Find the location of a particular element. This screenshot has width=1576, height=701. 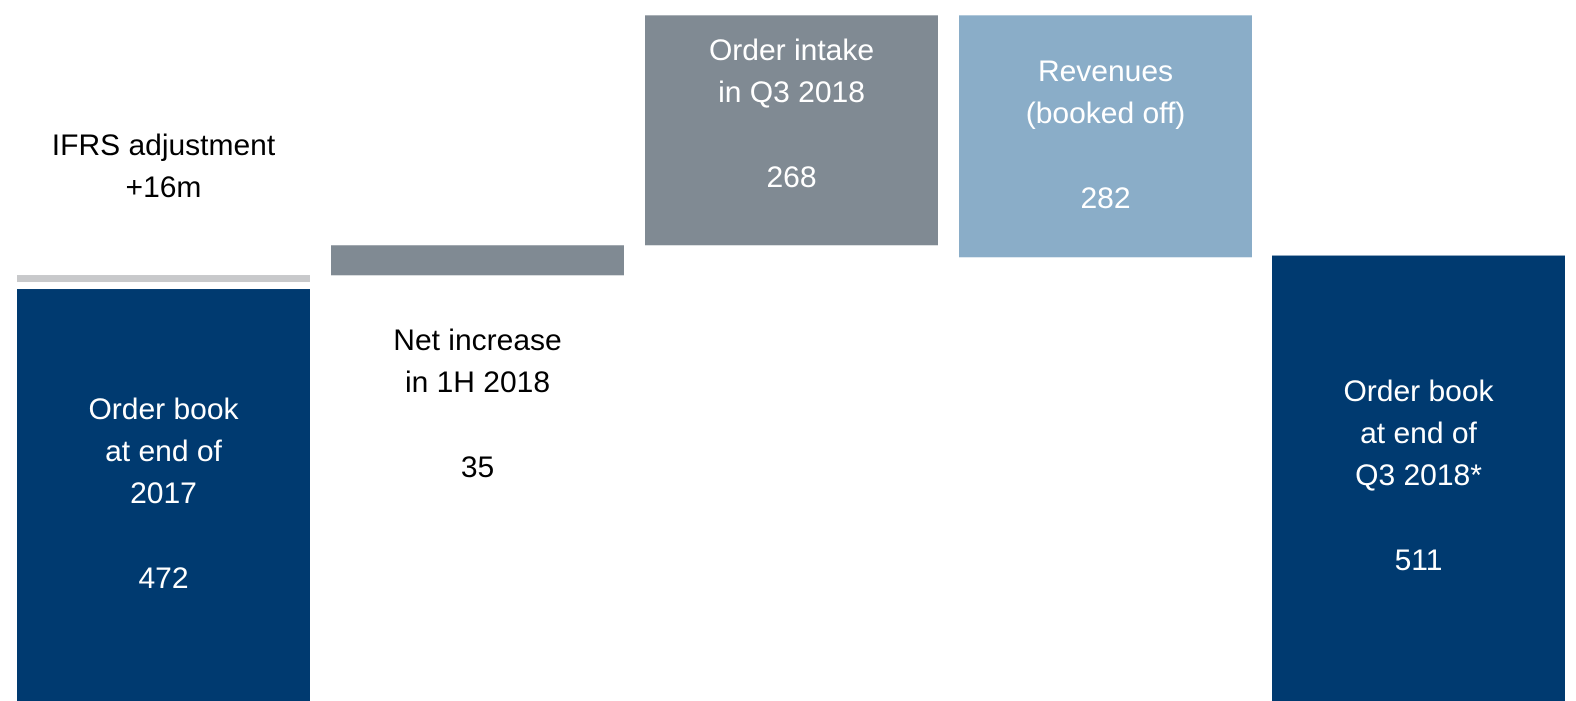

value-label: 511 is located at coordinates (1419, 560).